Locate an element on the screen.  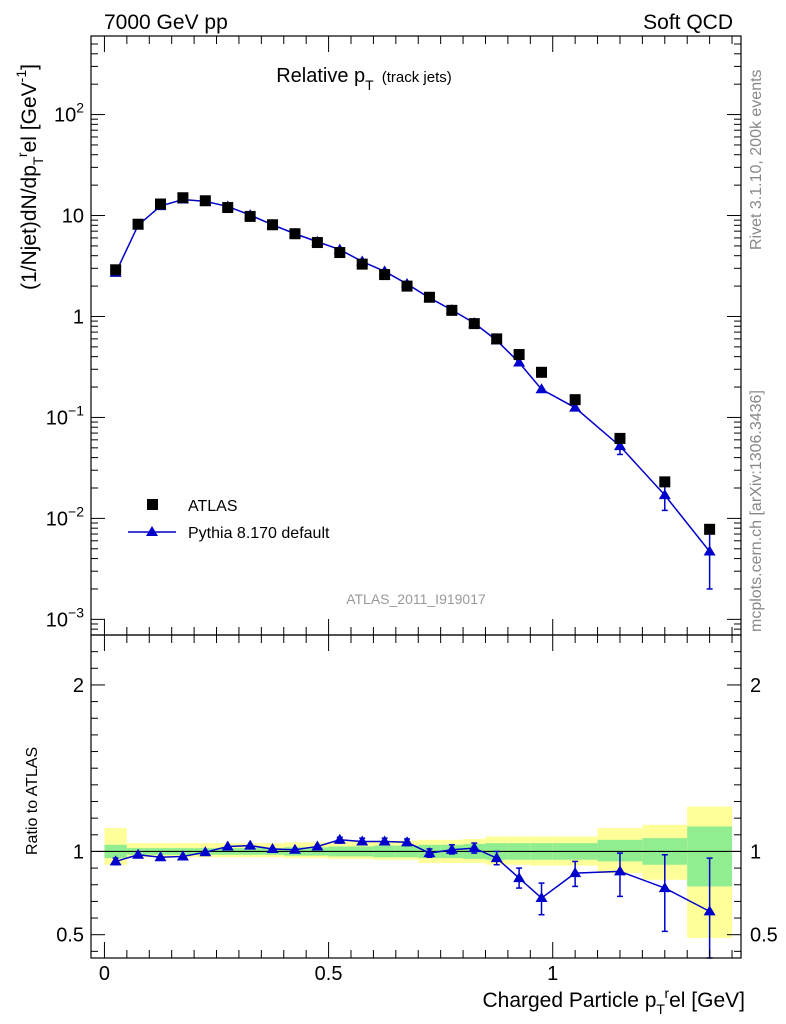
main-ytick-label: 1 is located at coordinates (78, 317).